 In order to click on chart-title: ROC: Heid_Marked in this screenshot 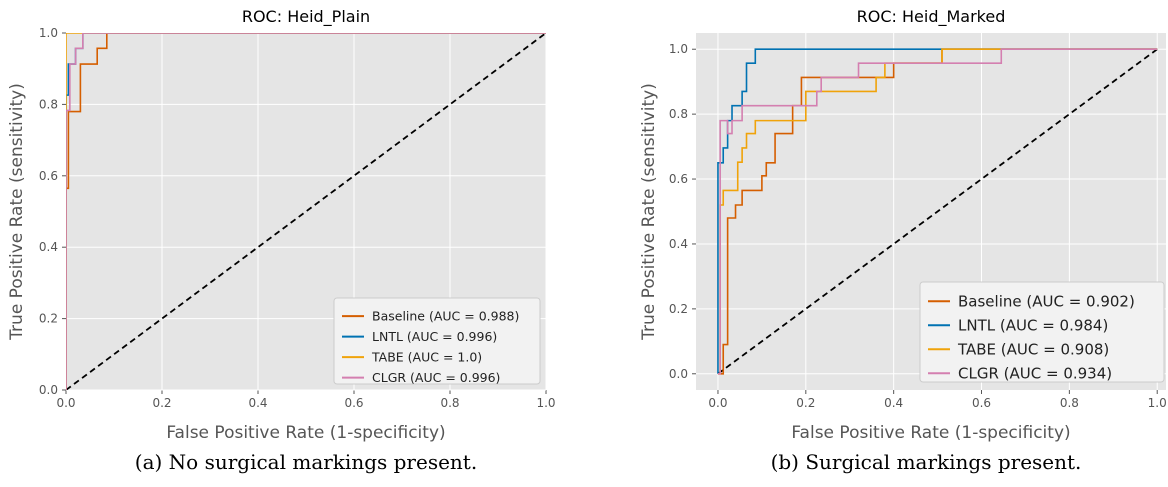, I will do `click(931, 17)`.